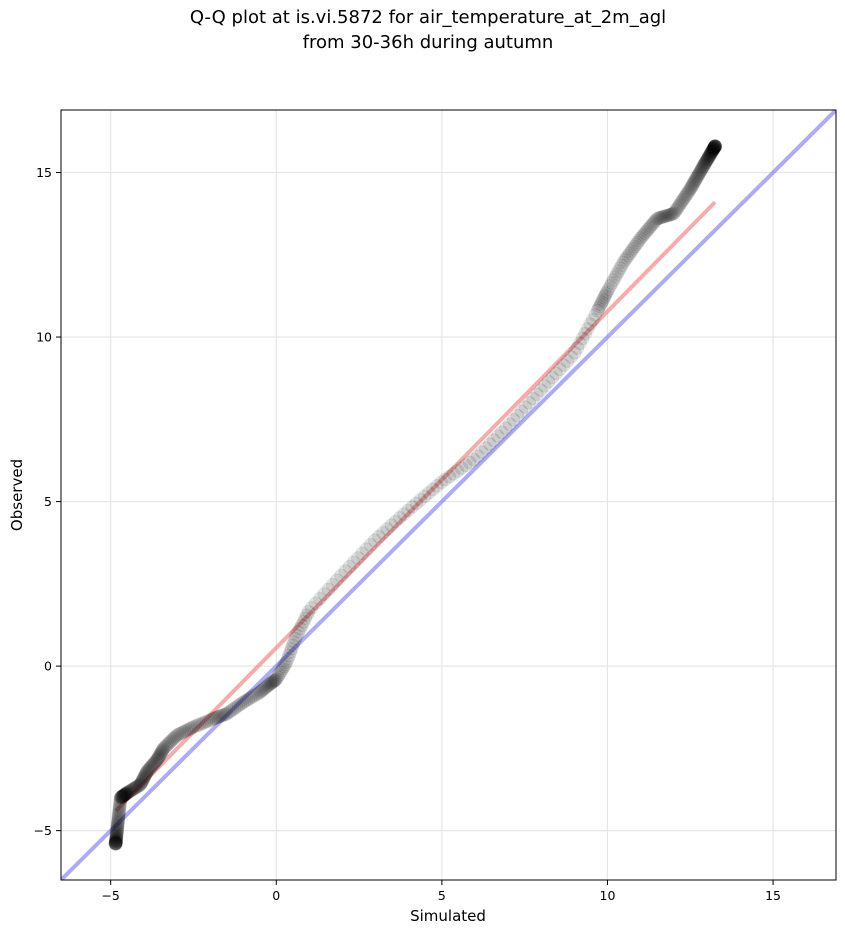 The height and width of the screenshot is (934, 845). What do you see at coordinates (44, 172) in the screenshot?
I see `y-tick-label: 15` at bounding box center [44, 172].